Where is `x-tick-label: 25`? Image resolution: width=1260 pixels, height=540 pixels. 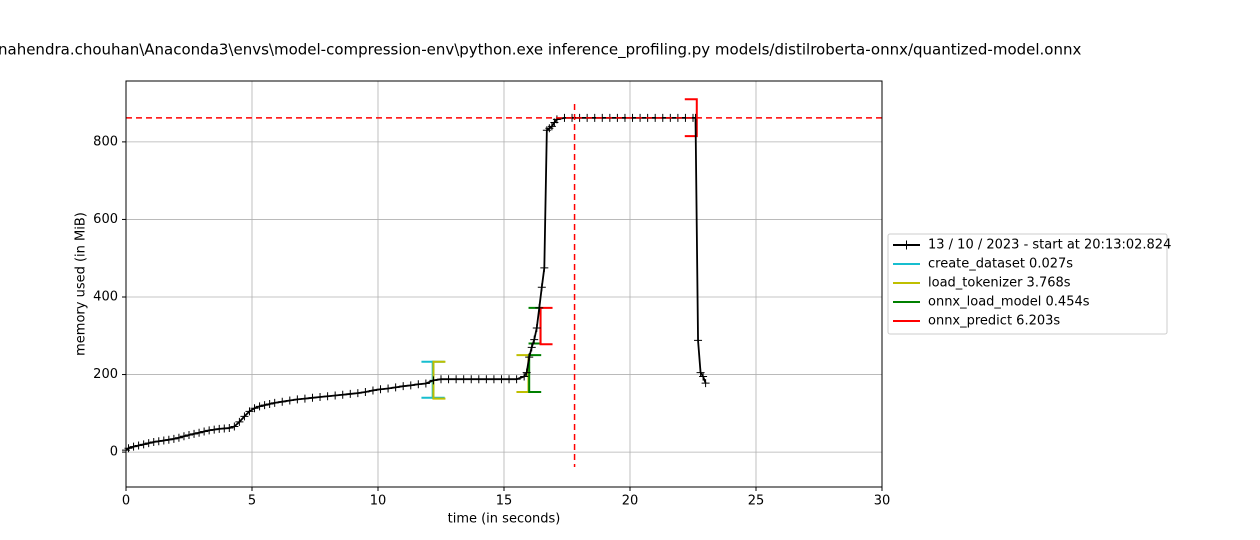
x-tick-label: 25 is located at coordinates (756, 501).